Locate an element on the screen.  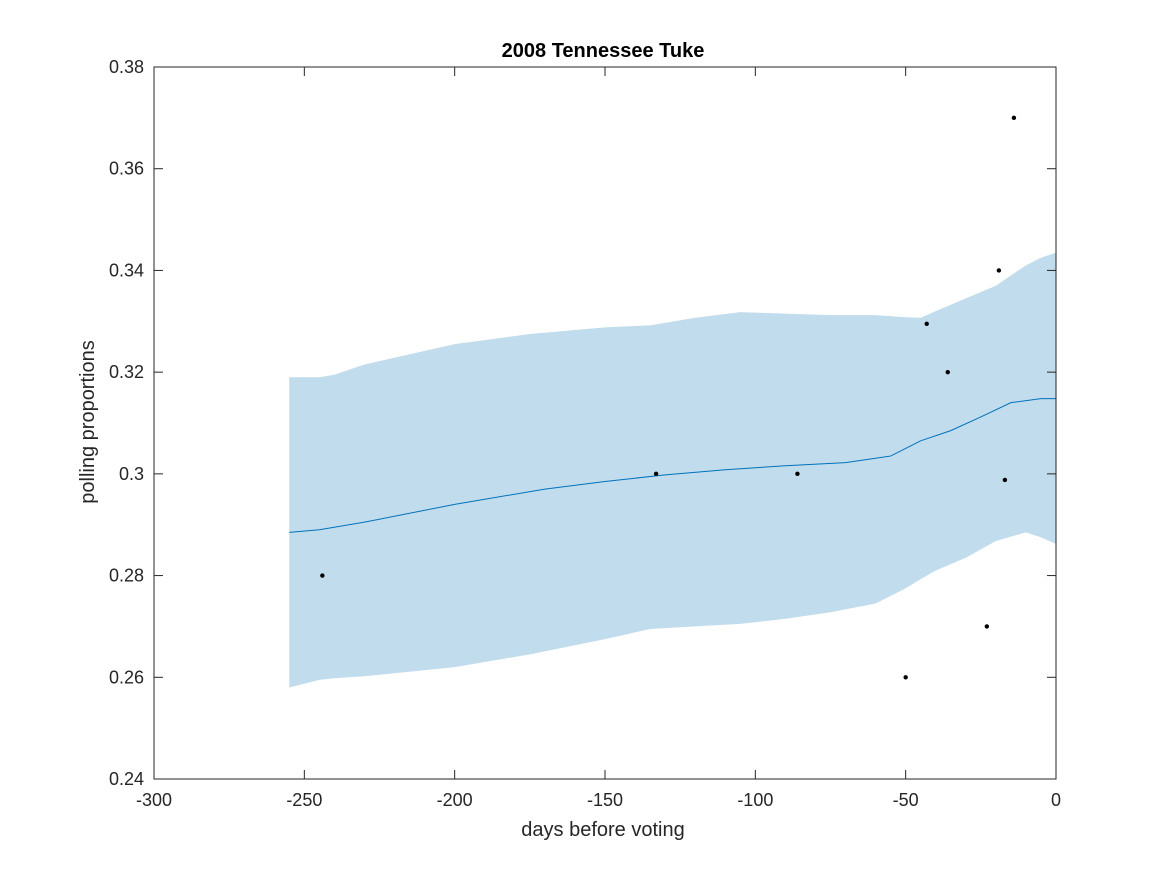
x-tick-label: -50 is located at coordinates (906, 800).